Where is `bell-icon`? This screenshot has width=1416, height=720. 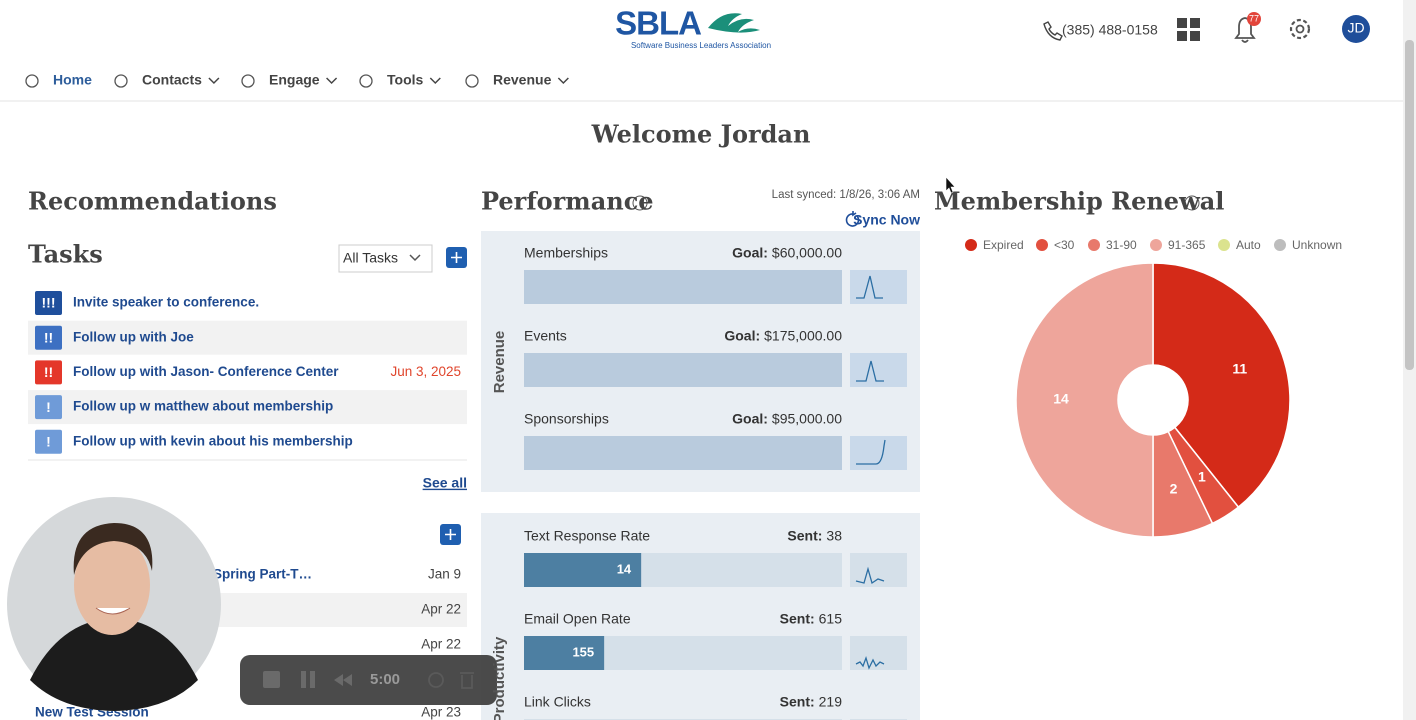
bell-icon is located at coordinates (1245, 30).